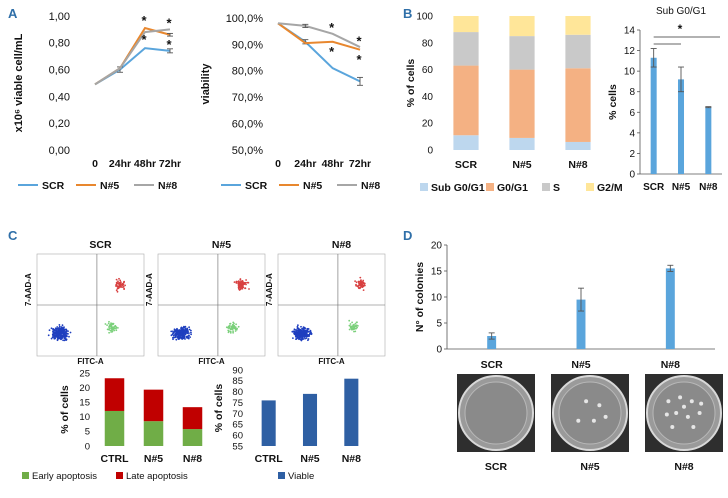 The image size is (728, 498). What do you see at coordinates (219, 408) in the screenshot?
I see `y-axis-label: % of cells` at bounding box center [219, 408].